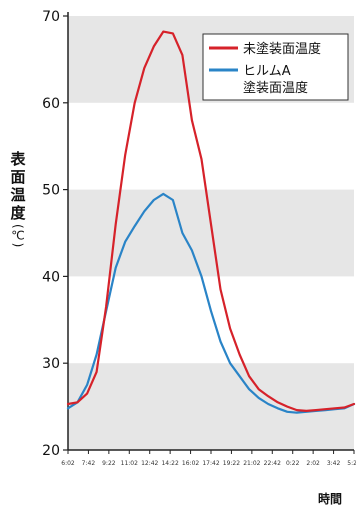  I want to click on legend-label: 未塗装面温度, so click(282, 49).